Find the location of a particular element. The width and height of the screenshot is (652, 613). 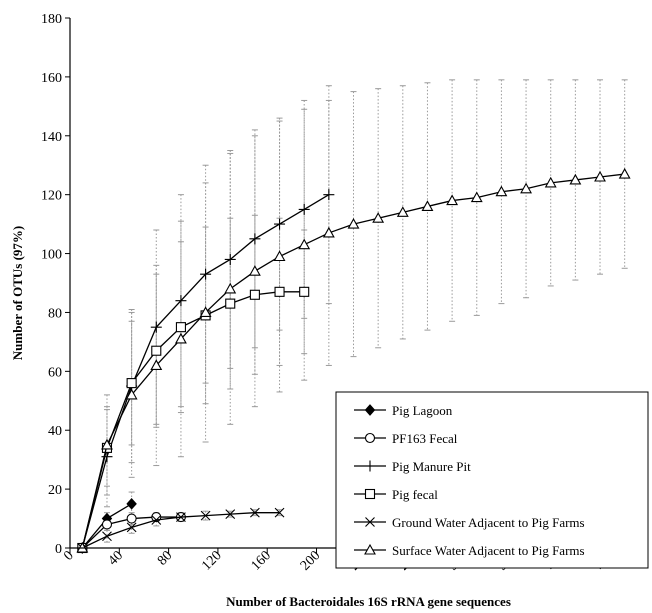

y-tick-label: 160 is located at coordinates (51, 78).